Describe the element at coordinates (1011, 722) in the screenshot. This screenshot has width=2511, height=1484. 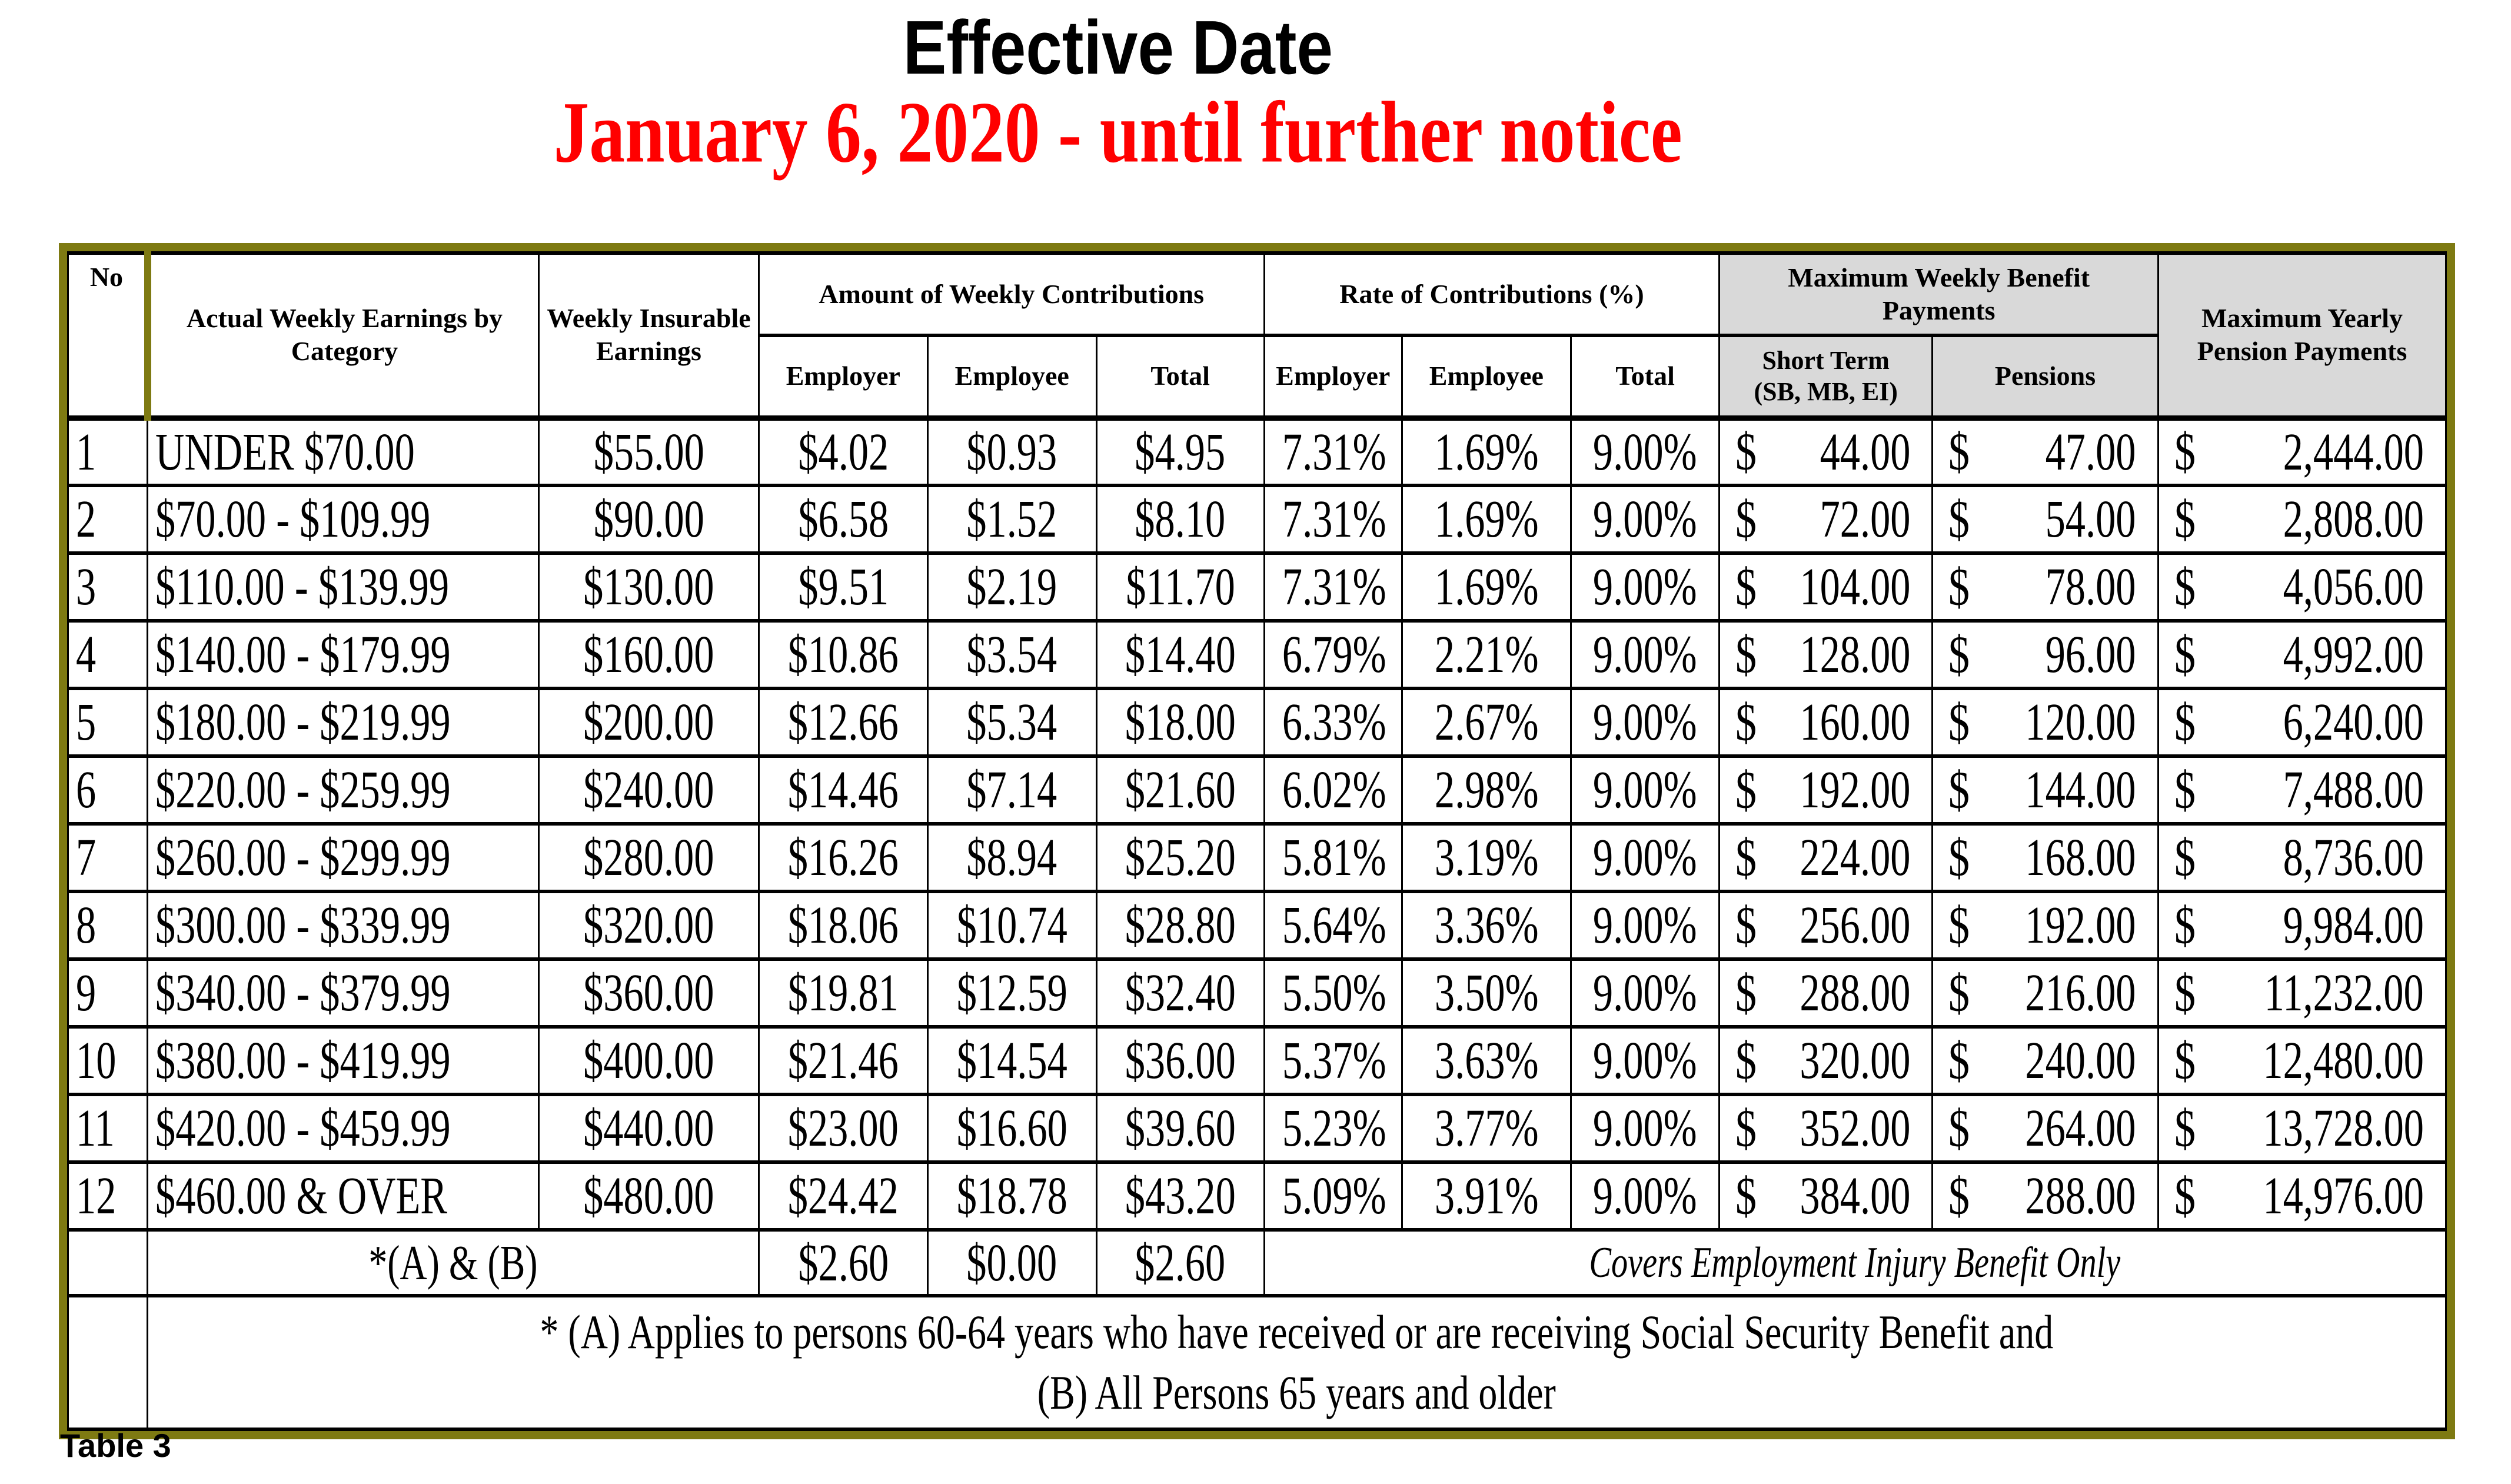
I see `cell-amount-employee: $5.34` at that location.